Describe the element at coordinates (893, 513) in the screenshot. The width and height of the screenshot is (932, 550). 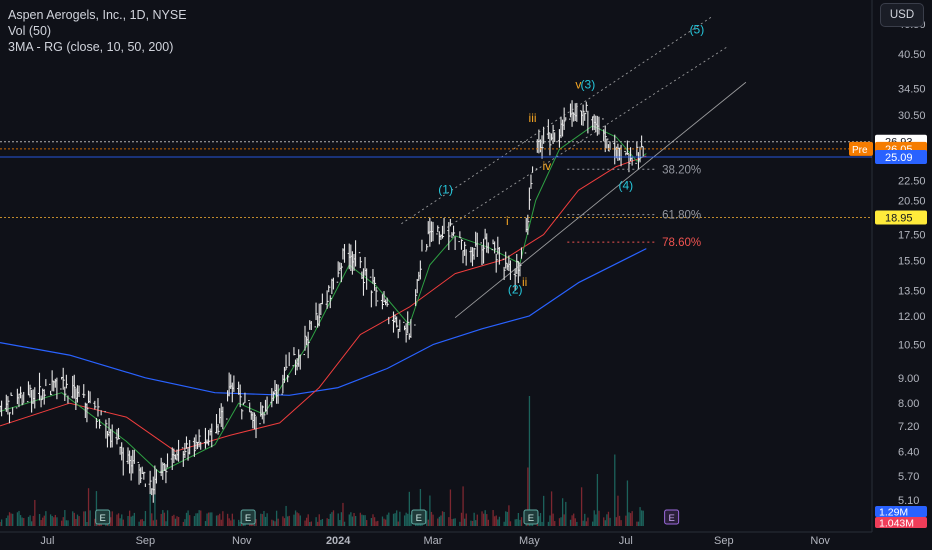
I see `volume-axis-label-text: 1.29M` at that location.